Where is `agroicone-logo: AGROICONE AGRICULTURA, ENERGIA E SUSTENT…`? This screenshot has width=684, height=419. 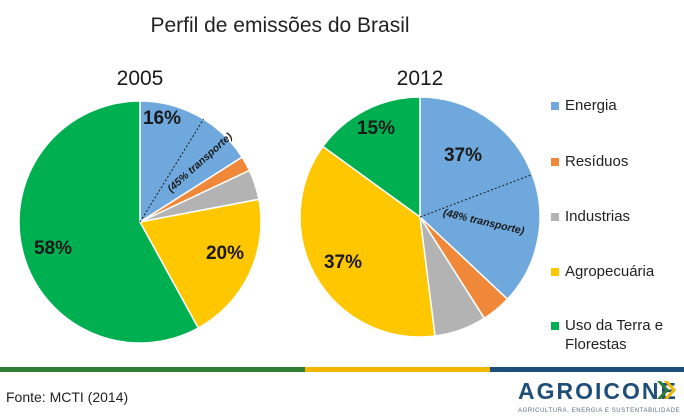 agroicone-logo: AGROICONE AGRICULTURA, ENERGIA E SUSTENT… is located at coordinates (599, 396).